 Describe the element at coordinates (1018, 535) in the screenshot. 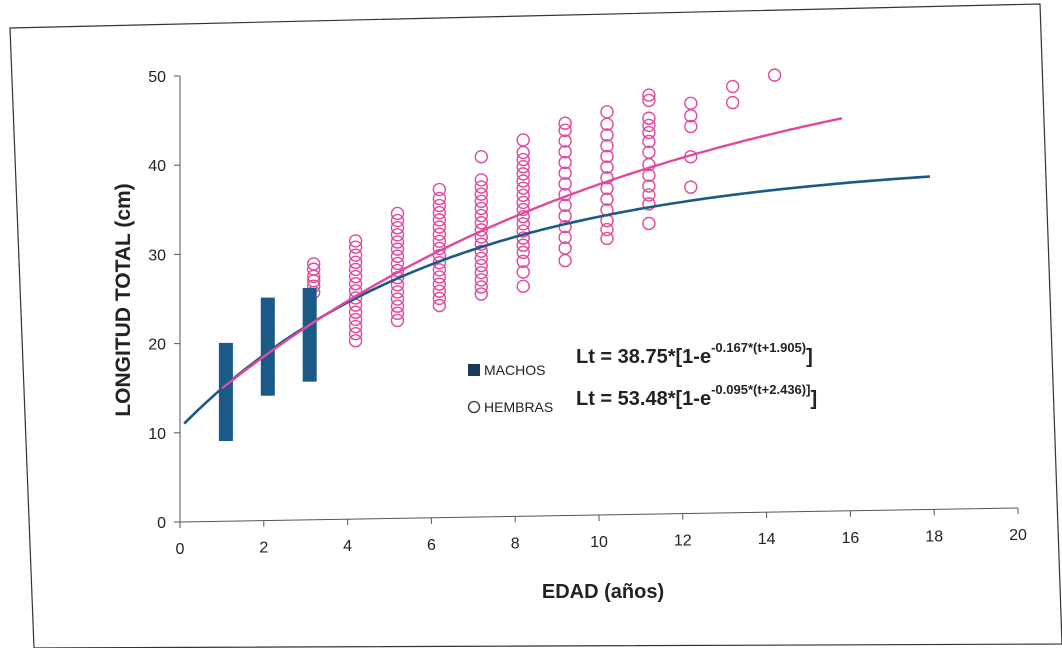

I see `x-tick-label: 20` at that location.